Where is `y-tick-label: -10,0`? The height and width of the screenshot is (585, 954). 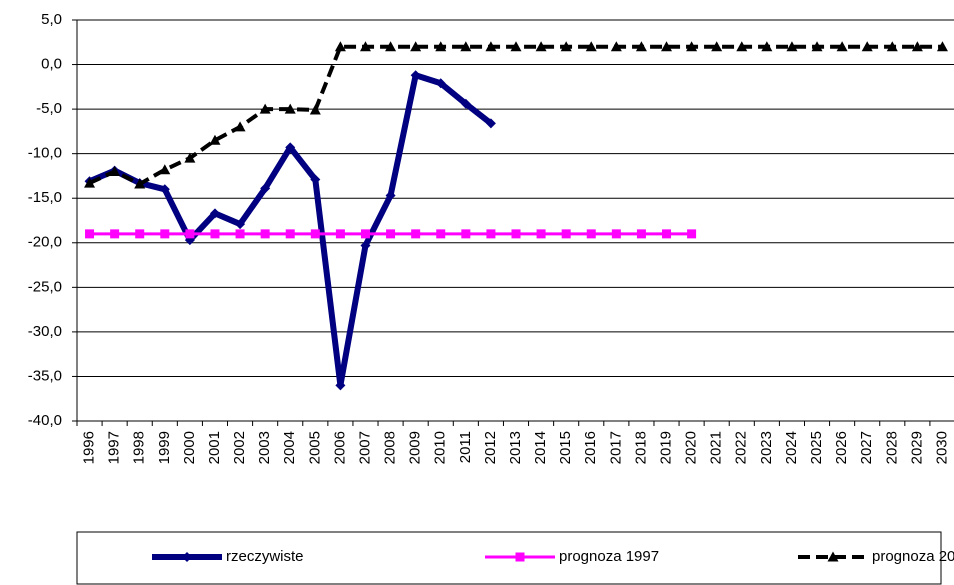 y-tick-label: -10,0 is located at coordinates (45, 153).